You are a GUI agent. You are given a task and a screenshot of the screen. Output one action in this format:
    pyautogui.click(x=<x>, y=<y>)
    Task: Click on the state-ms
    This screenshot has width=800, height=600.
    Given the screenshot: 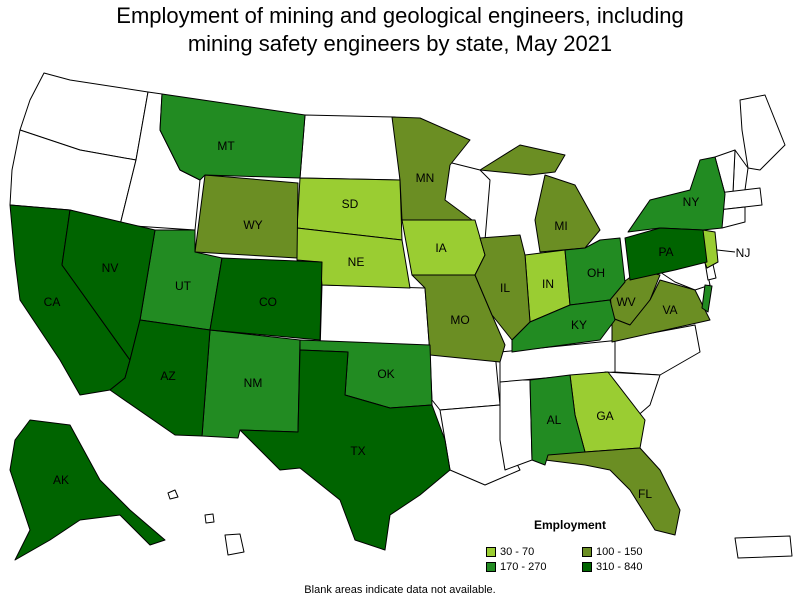 What is the action you would take?
    pyautogui.click(x=516, y=425)
    